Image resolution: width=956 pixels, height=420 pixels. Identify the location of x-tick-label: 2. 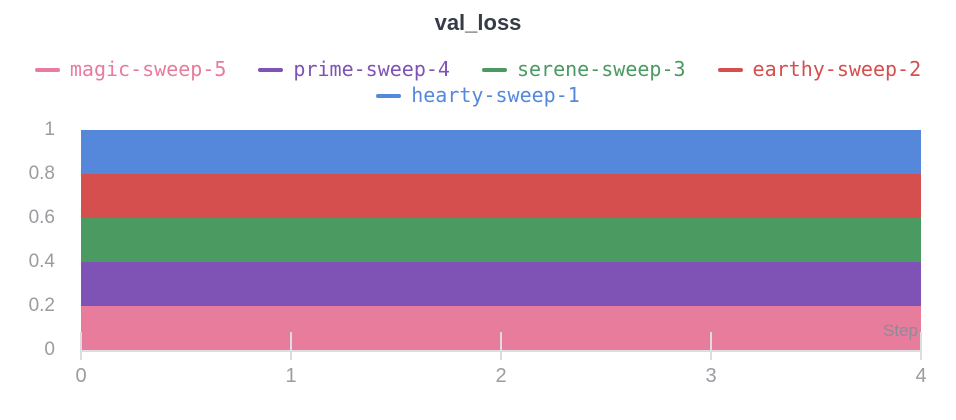
(501, 376).